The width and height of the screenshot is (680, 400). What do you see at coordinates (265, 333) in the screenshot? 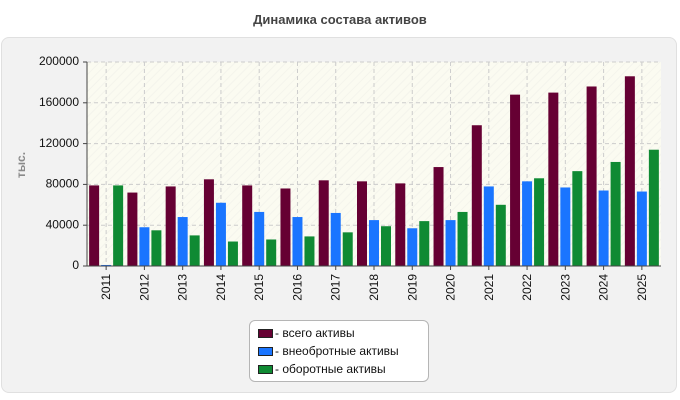
I see `legend-swatch-total` at bounding box center [265, 333].